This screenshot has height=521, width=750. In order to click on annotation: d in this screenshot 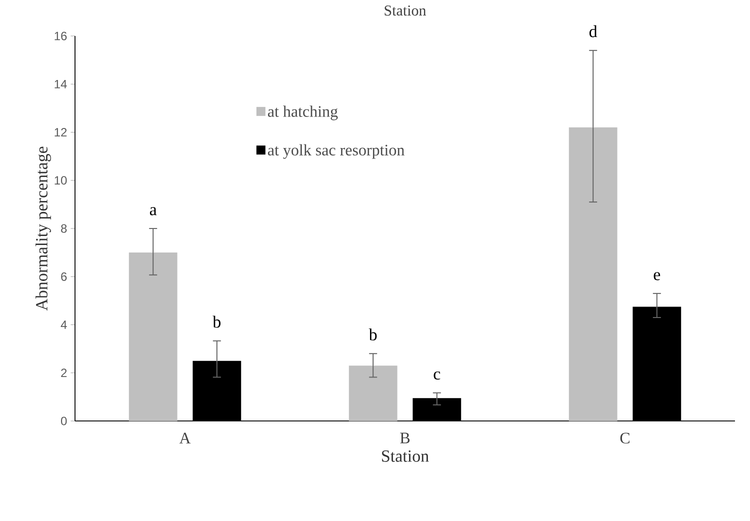, I will do `click(593, 31)`.